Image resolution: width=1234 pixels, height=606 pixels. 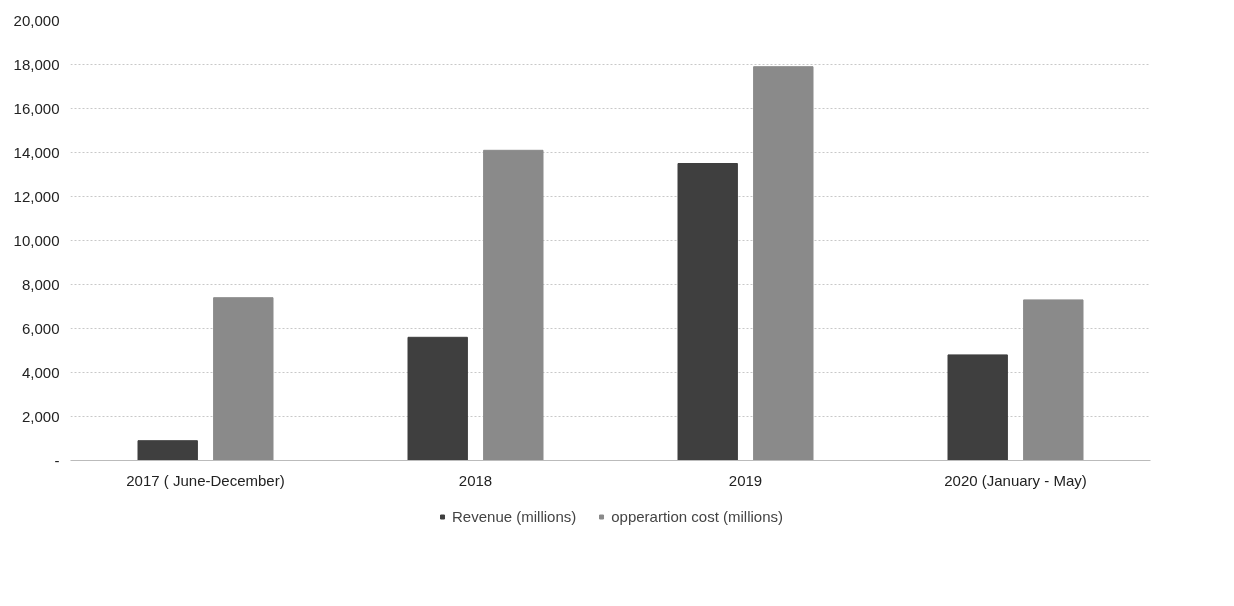 I want to click on y-tick-label: 20,000, so click(x=36, y=20).